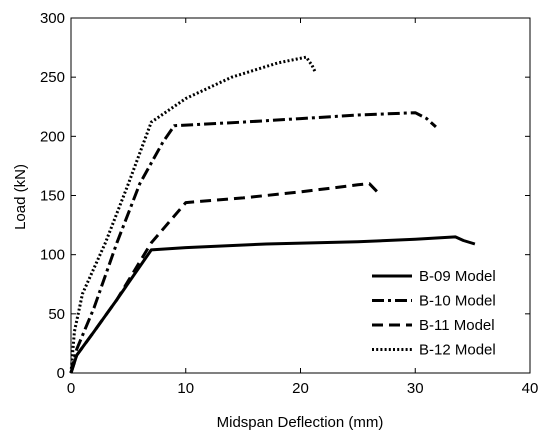  Describe the element at coordinates (61, 373) in the screenshot. I see `y-tick-label: 0` at that location.